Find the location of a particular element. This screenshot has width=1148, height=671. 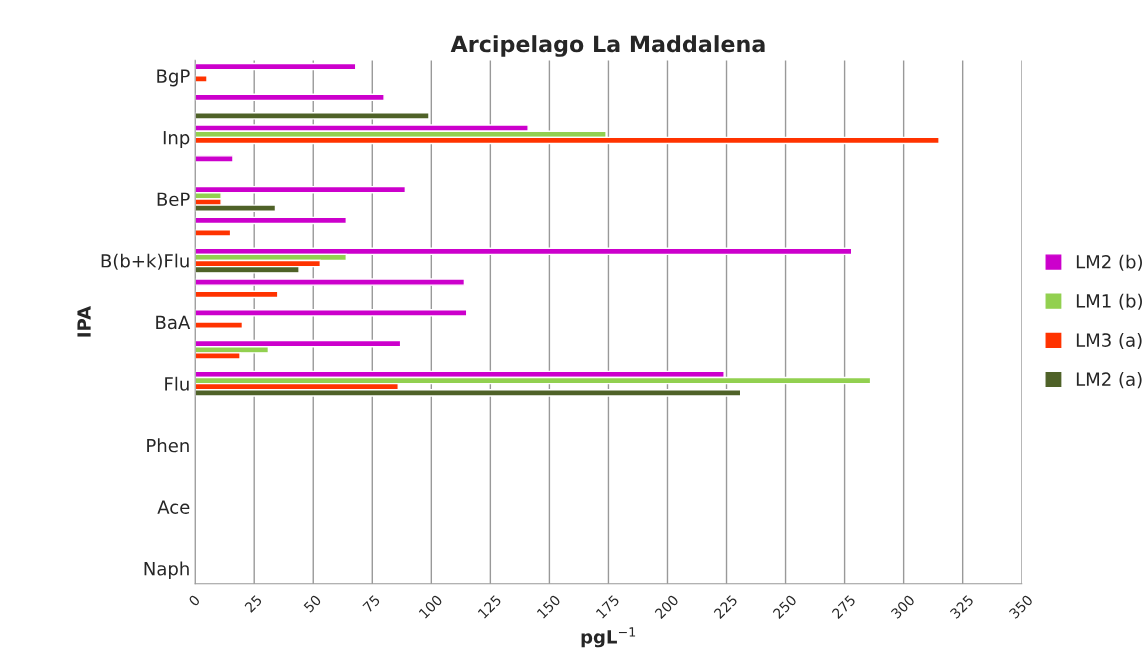

legend-label: LM1 (b) is located at coordinates (1109, 301).